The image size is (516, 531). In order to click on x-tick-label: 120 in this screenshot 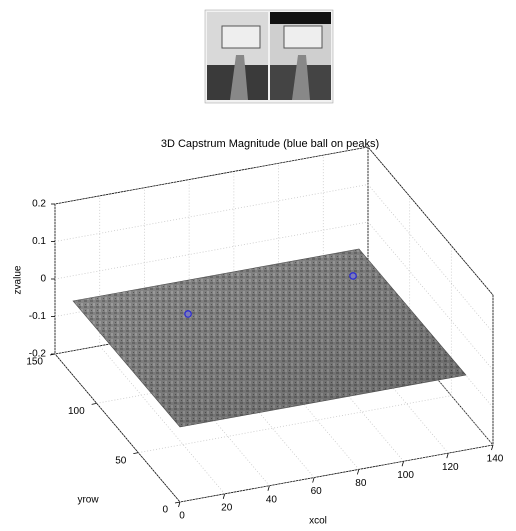, I will do `click(450, 467)`.